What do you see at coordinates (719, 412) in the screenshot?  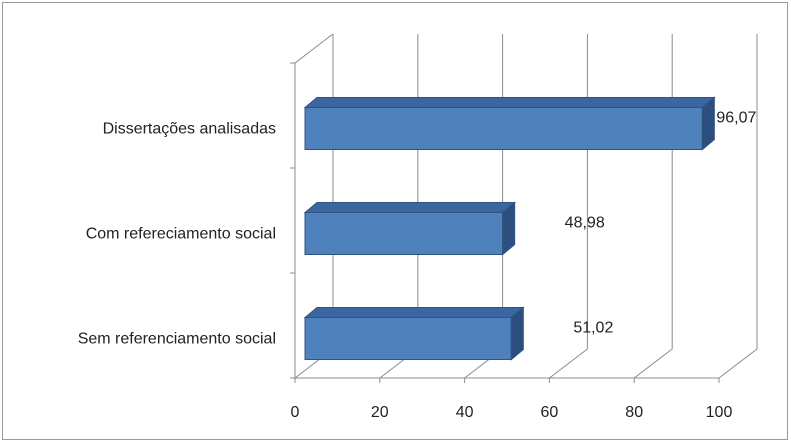 I see `x-tick-label: 100` at bounding box center [719, 412].